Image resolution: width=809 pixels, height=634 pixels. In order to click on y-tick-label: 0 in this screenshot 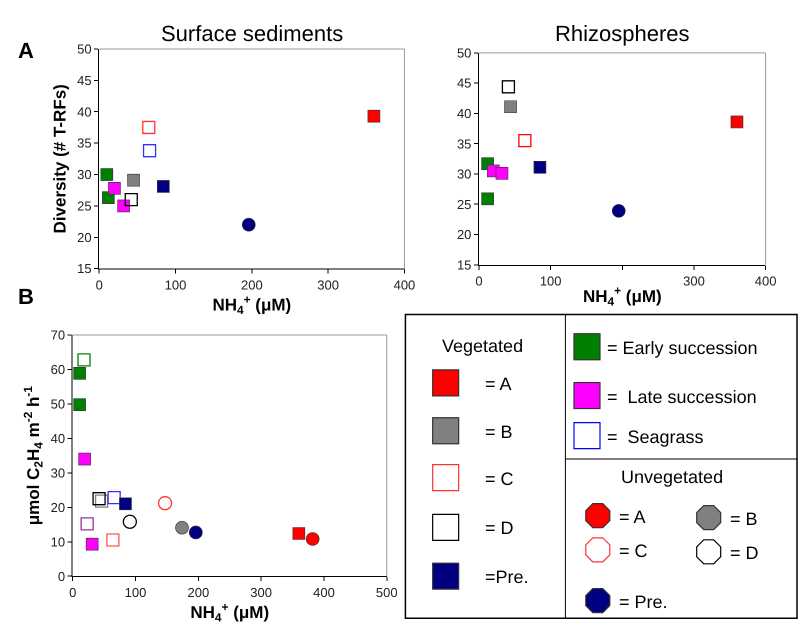, I will do `click(62, 576)`.